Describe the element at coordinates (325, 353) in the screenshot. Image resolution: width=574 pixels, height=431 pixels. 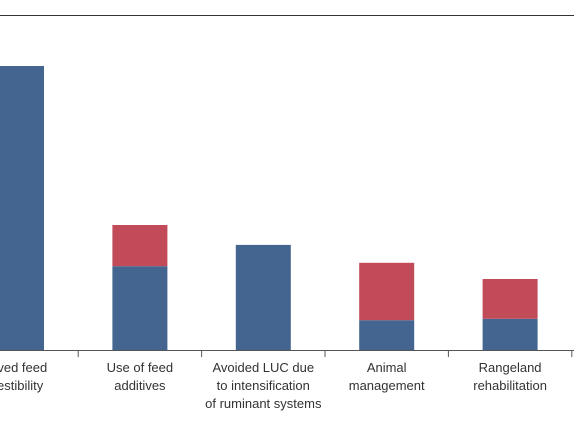
I see `x-ticks-group` at that location.